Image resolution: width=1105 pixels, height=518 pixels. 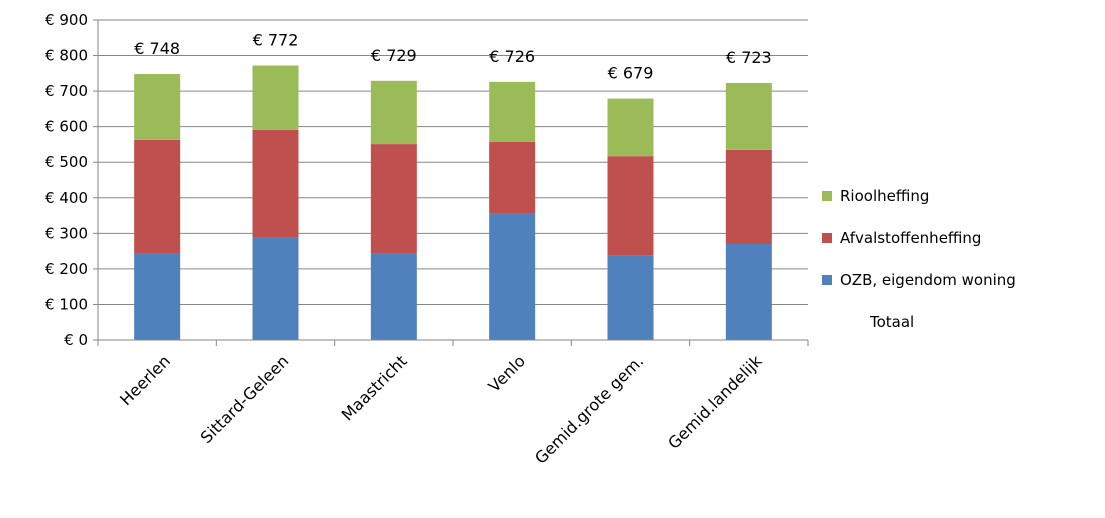 I want to click on total-labels: € 748 € 772 € 729 € 726 € 679 € 723, so click(x=452, y=57).